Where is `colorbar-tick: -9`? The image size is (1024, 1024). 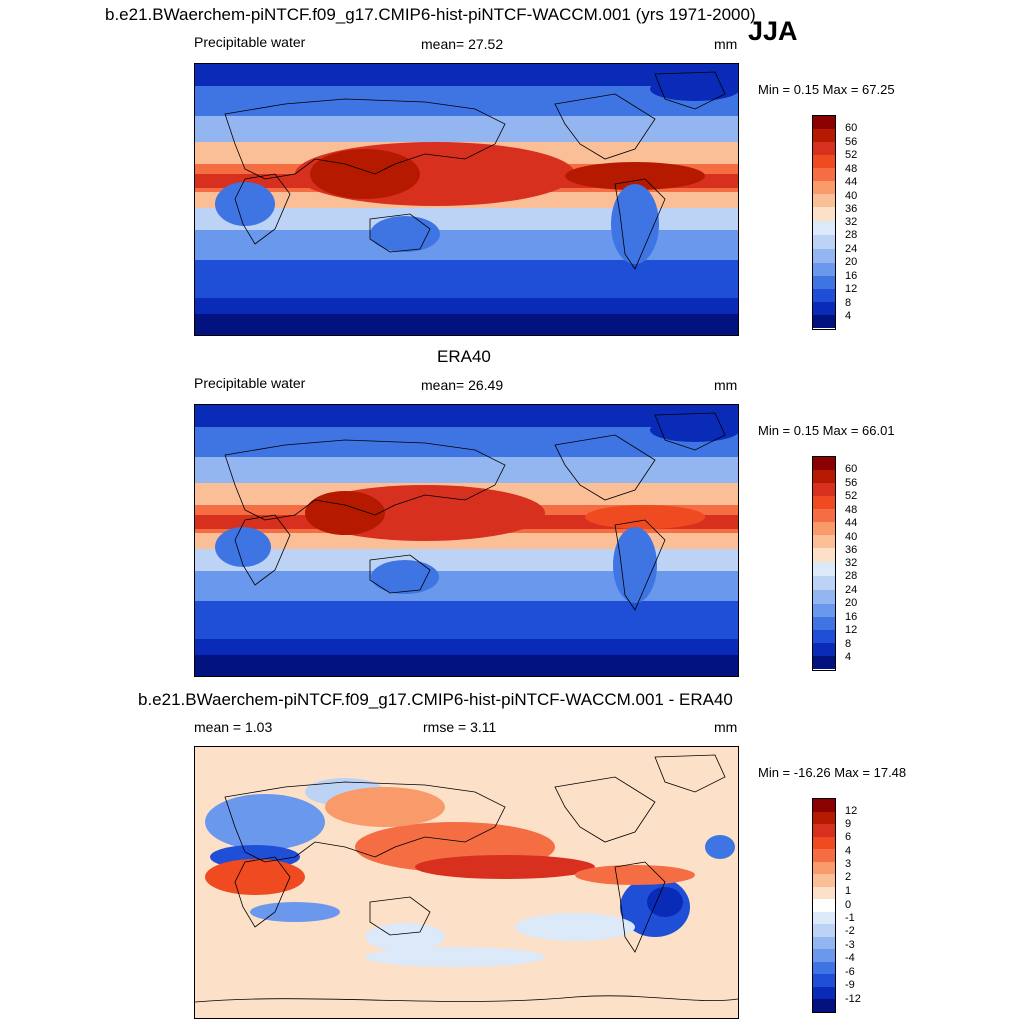 colorbar-tick: -9 is located at coordinates (850, 985).